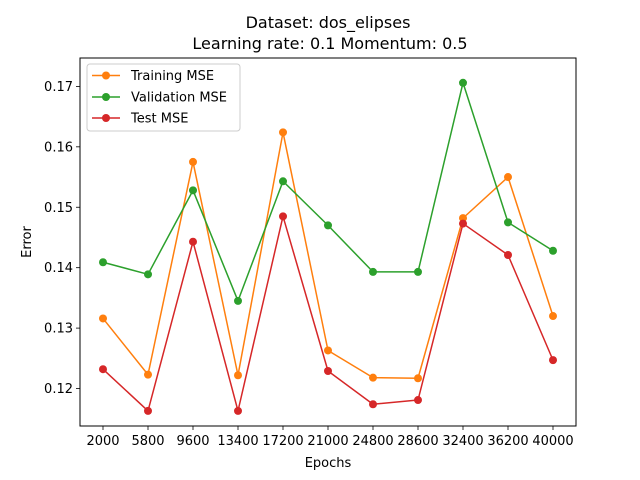 This screenshot has width=640, height=480. Describe the element at coordinates (172, 76) in the screenshot. I see `legend-label-training: Training MSE` at that location.